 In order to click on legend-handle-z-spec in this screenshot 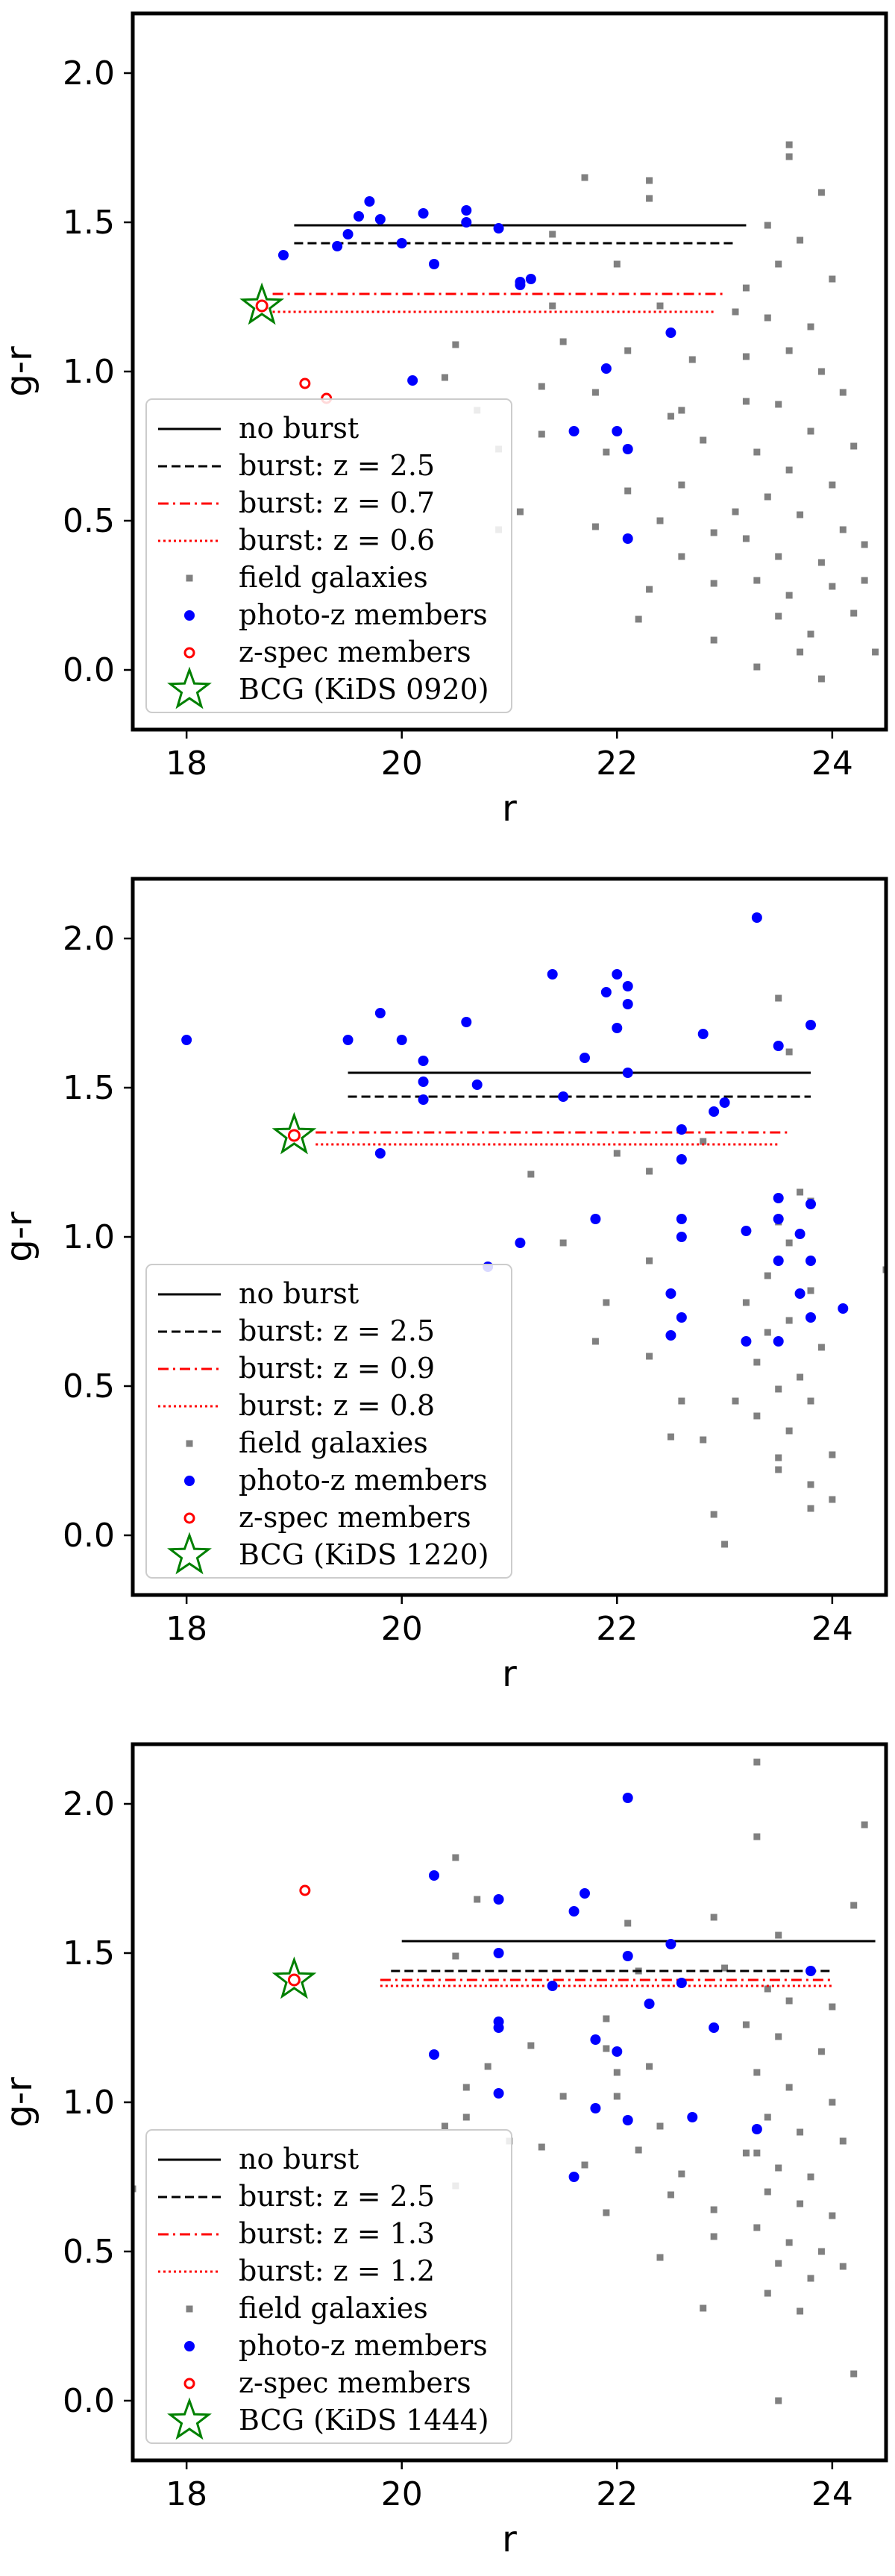, I will do `click(189, 1518)`.